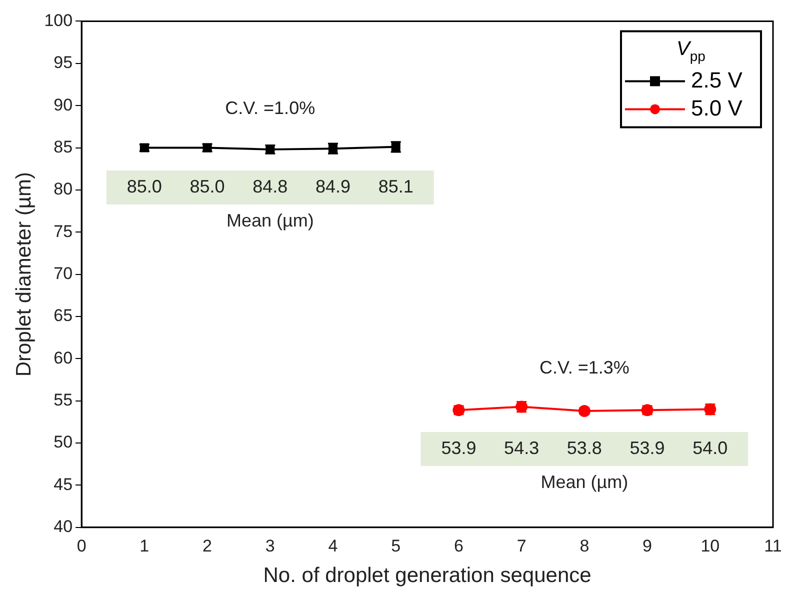 The image size is (801, 601). Describe the element at coordinates (333, 186) in the screenshot. I see `data-label: 84.9` at that location.